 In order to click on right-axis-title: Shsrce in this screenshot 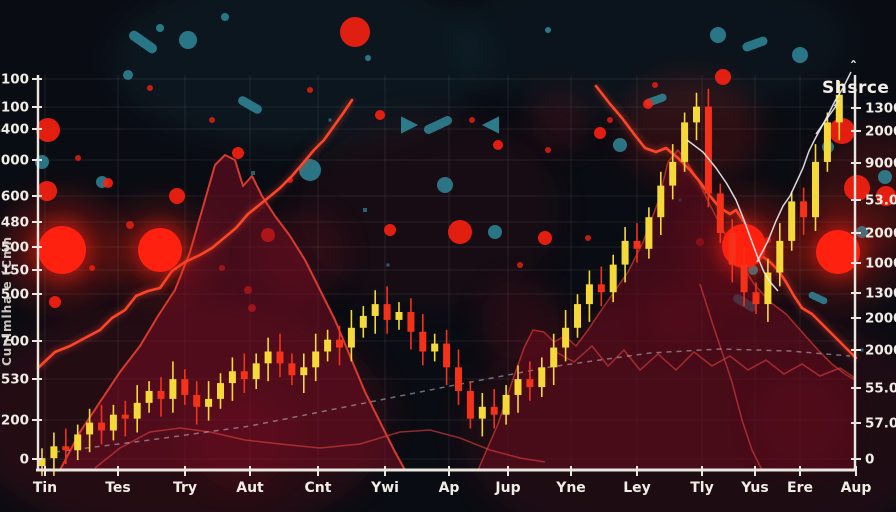, I will do `click(856, 88)`.